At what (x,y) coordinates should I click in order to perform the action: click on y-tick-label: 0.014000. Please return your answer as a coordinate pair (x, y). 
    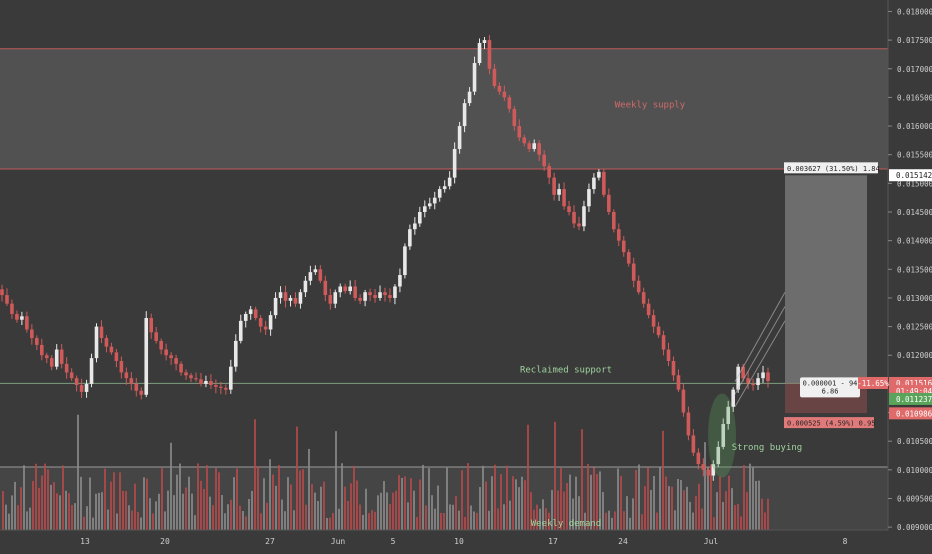
    Looking at the image, I should click on (914, 241).